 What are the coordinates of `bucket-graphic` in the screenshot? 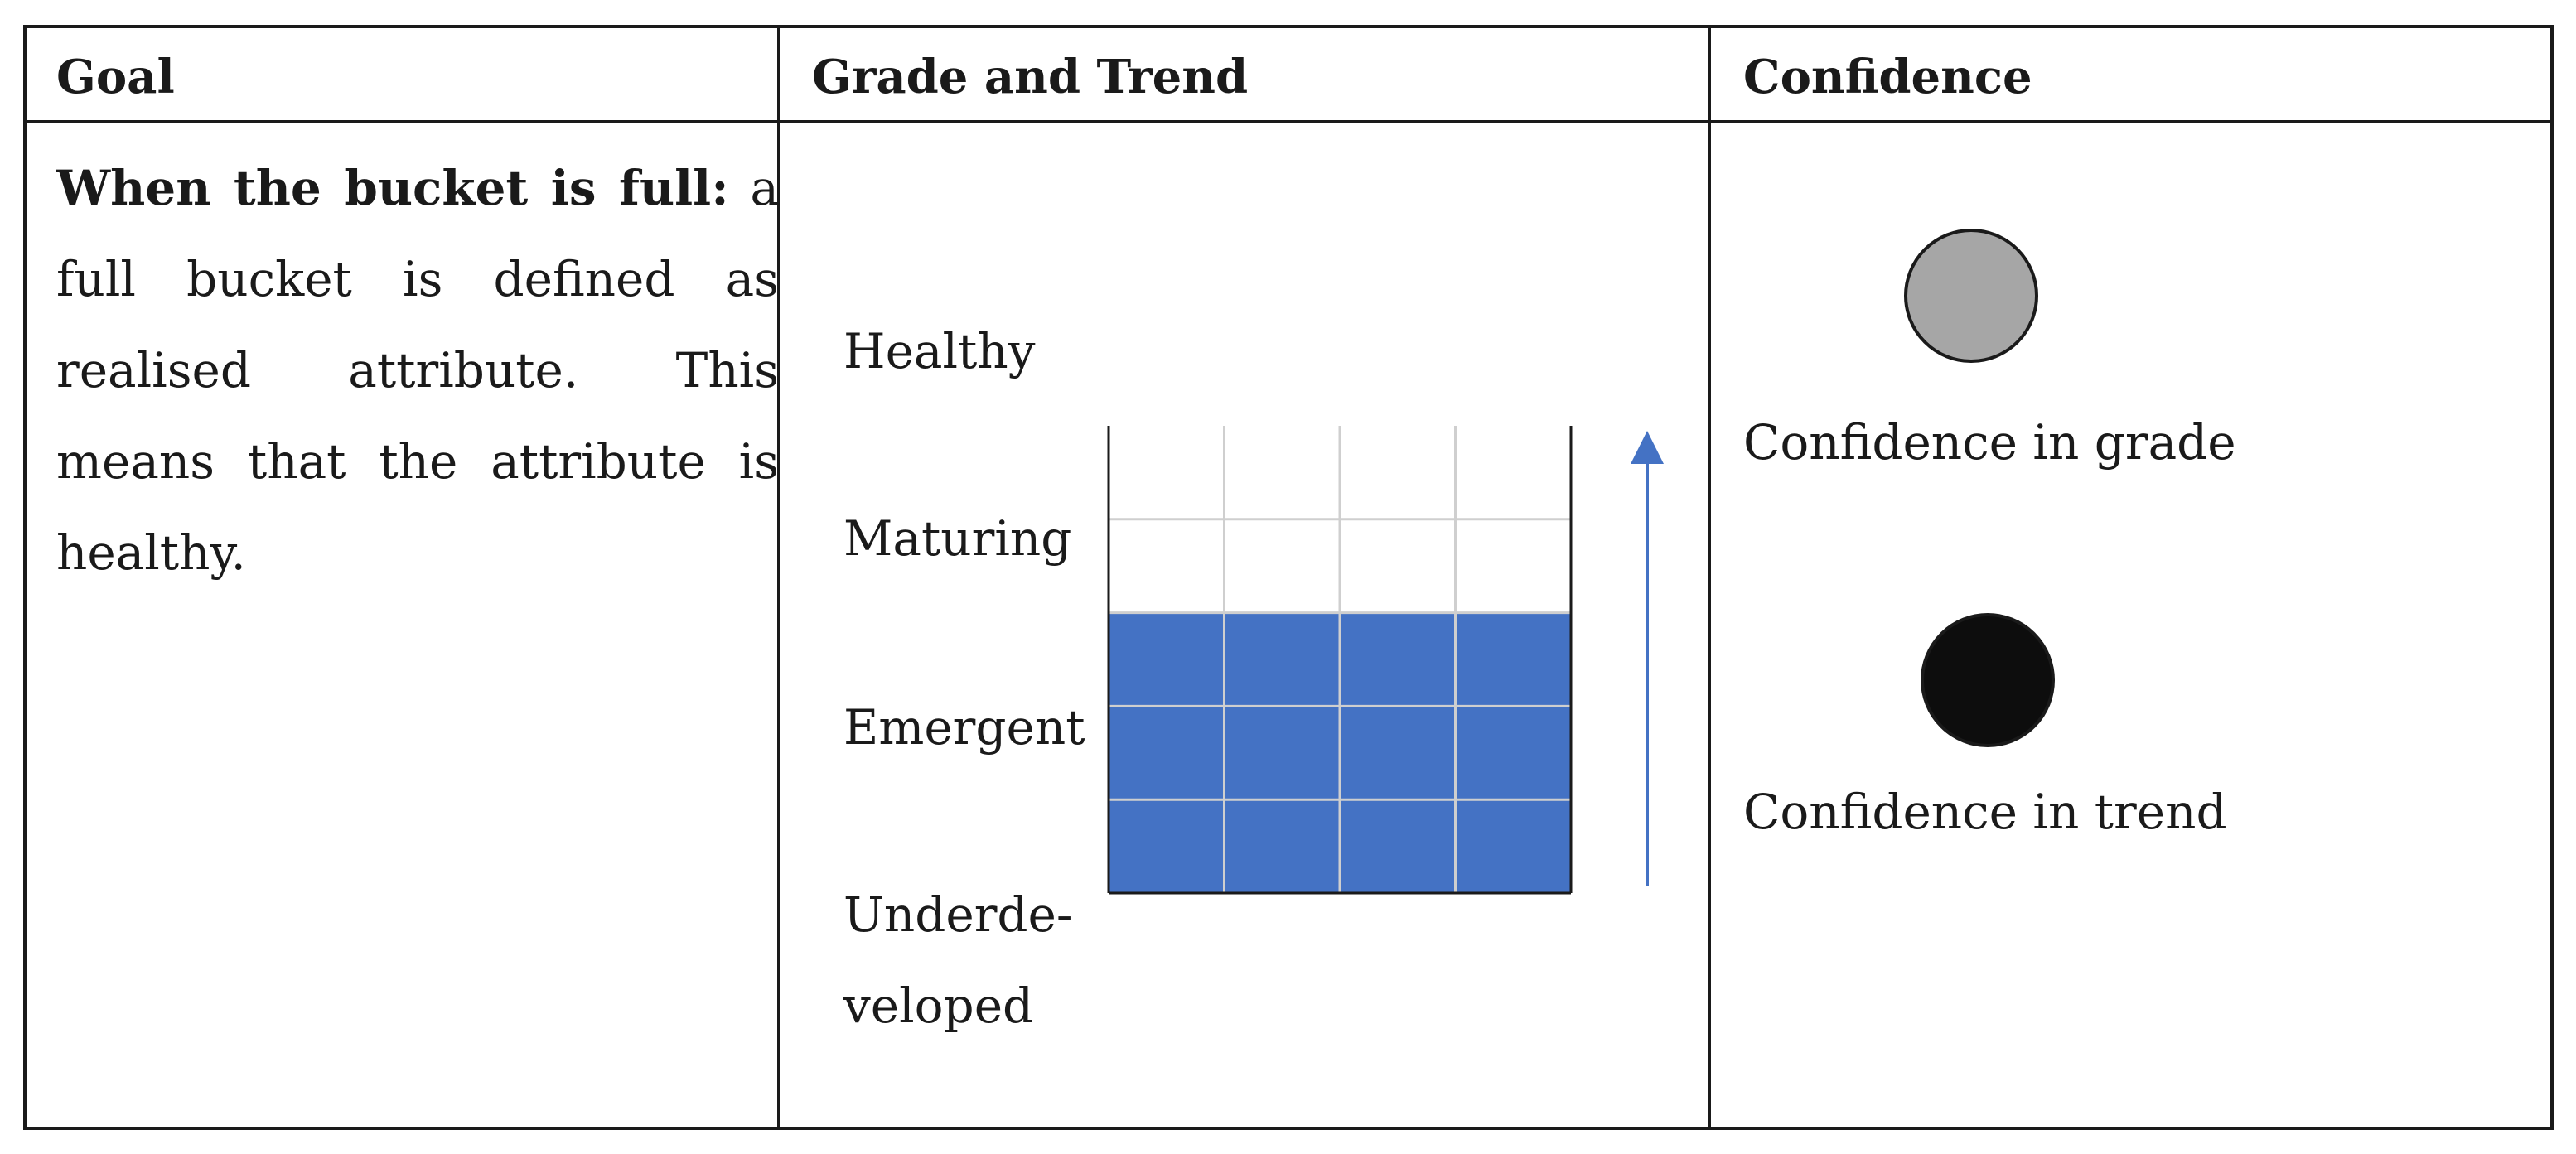 It's located at (1385, 660).